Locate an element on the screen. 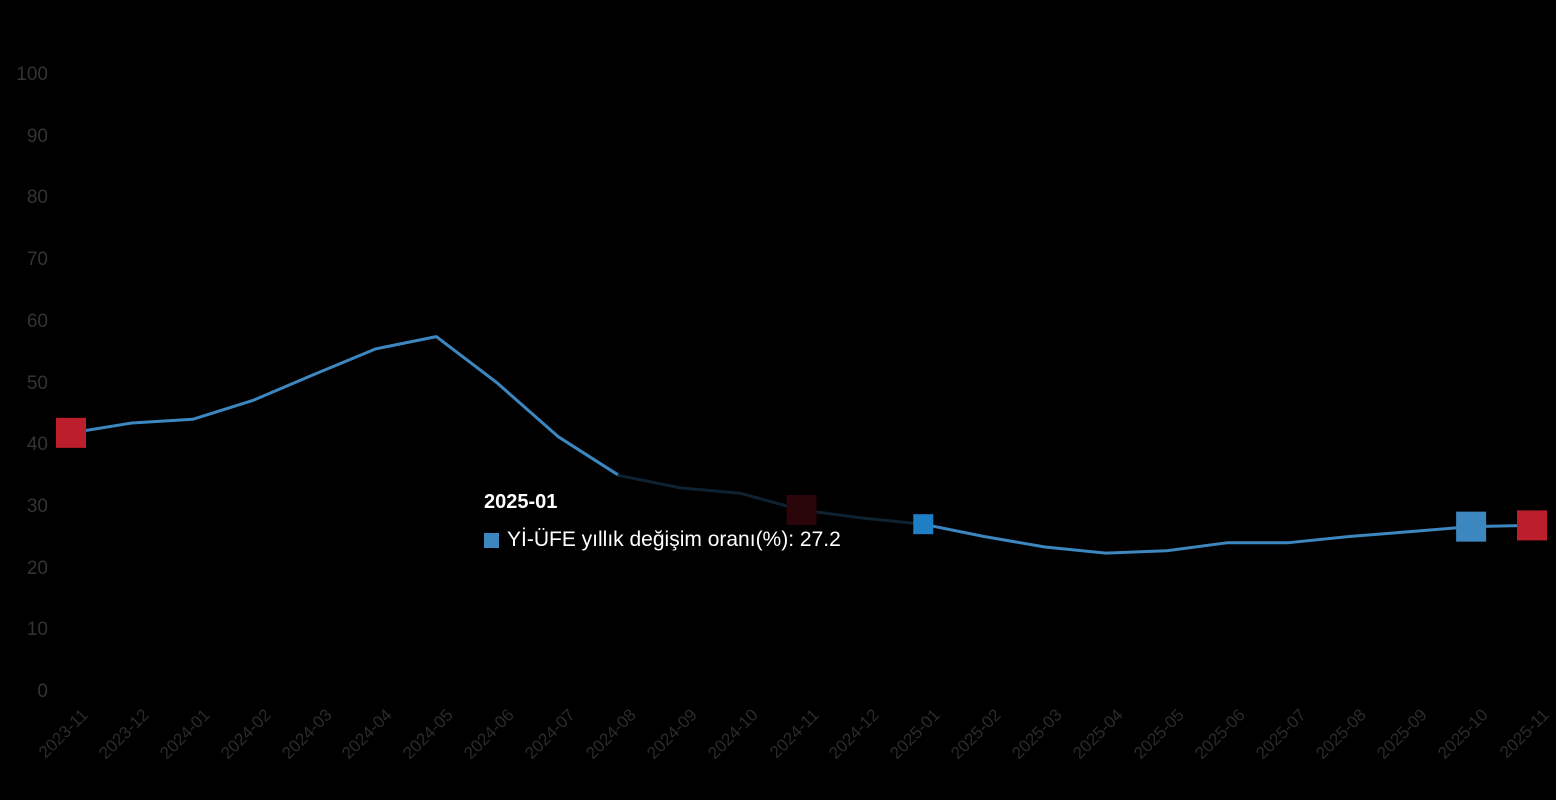  marker-layer is located at coordinates (801, 479).